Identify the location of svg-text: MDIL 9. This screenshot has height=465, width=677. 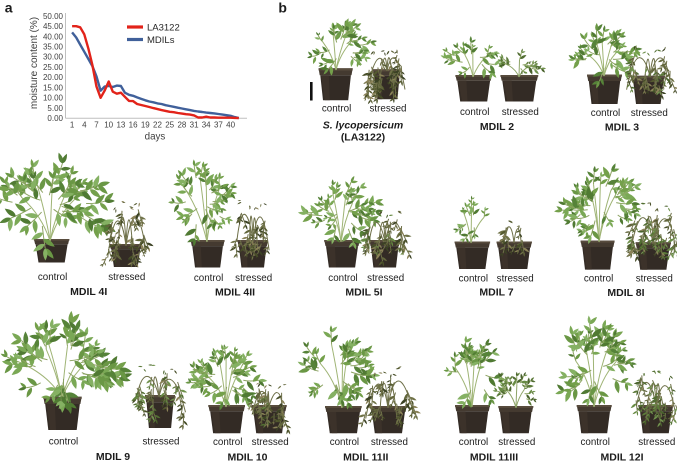
(113, 457).